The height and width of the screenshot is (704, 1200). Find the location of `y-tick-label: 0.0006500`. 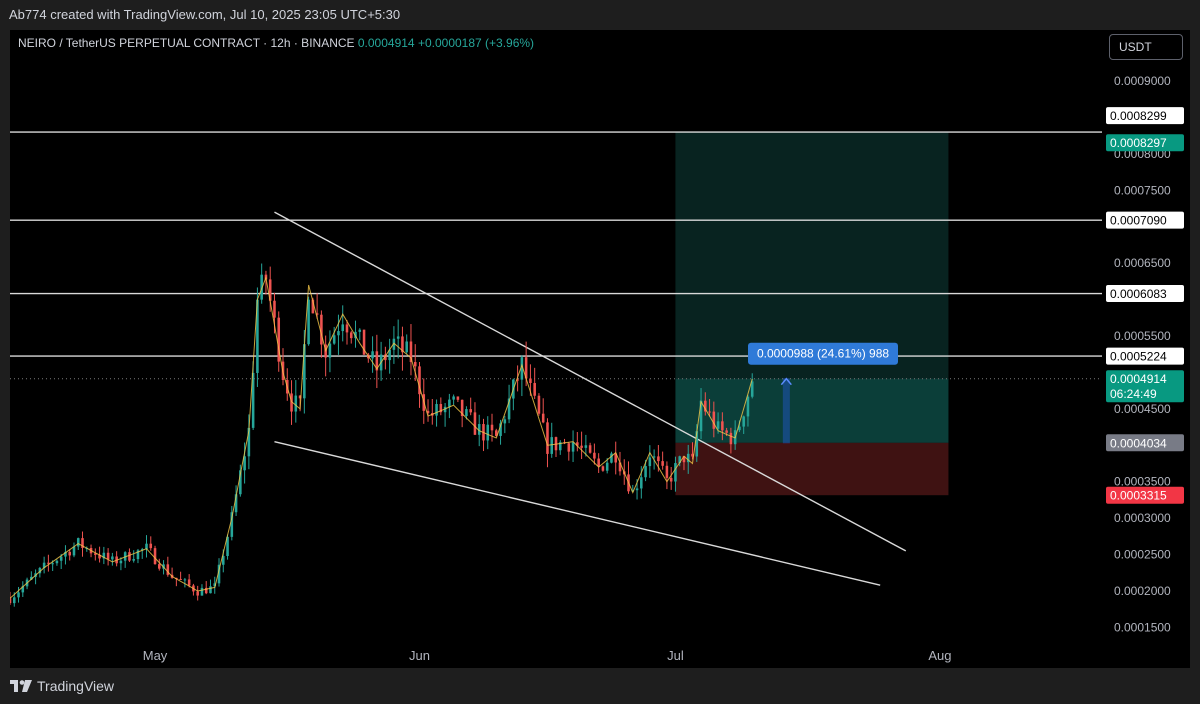

y-tick-label: 0.0006500 is located at coordinates (1142, 263).